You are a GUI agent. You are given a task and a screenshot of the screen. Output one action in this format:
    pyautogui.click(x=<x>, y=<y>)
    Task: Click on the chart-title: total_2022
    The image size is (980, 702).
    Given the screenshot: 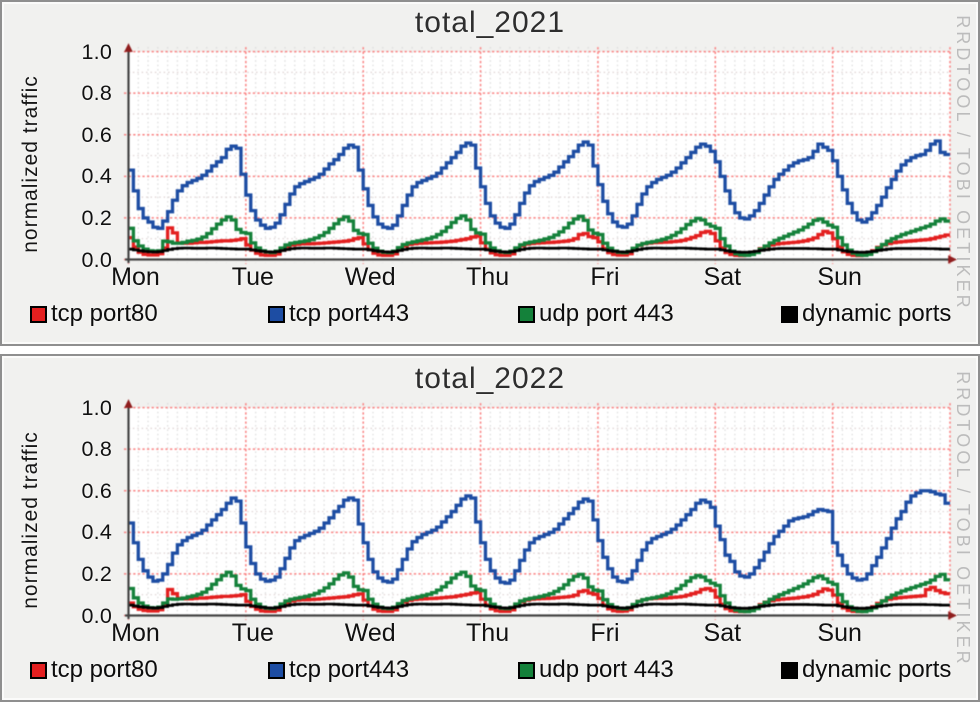 What is the action you would take?
    pyautogui.click(x=490, y=378)
    